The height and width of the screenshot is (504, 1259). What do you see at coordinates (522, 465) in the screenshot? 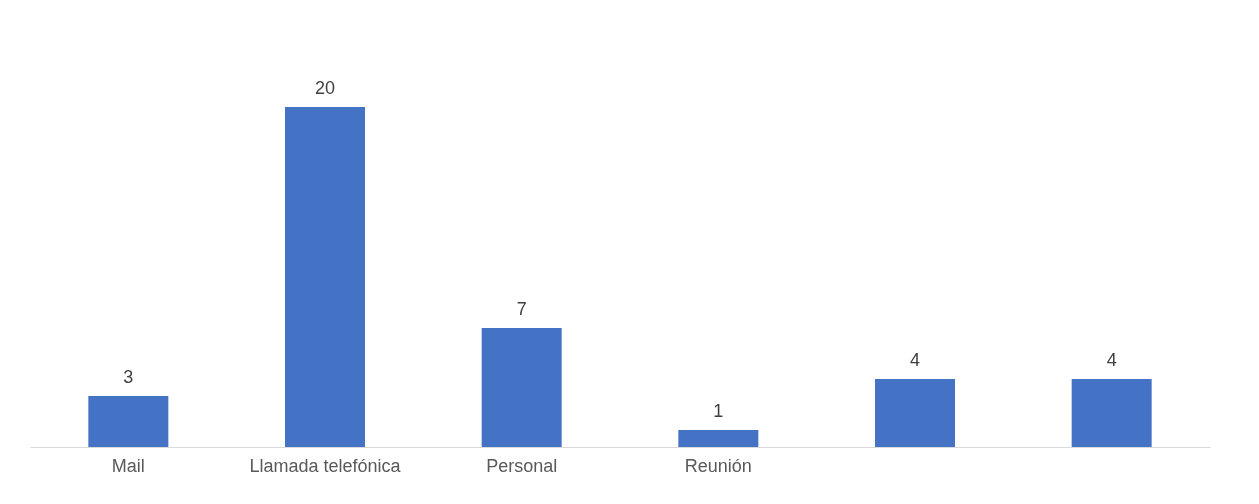
I see `x-tick-label: Personal` at bounding box center [522, 465].